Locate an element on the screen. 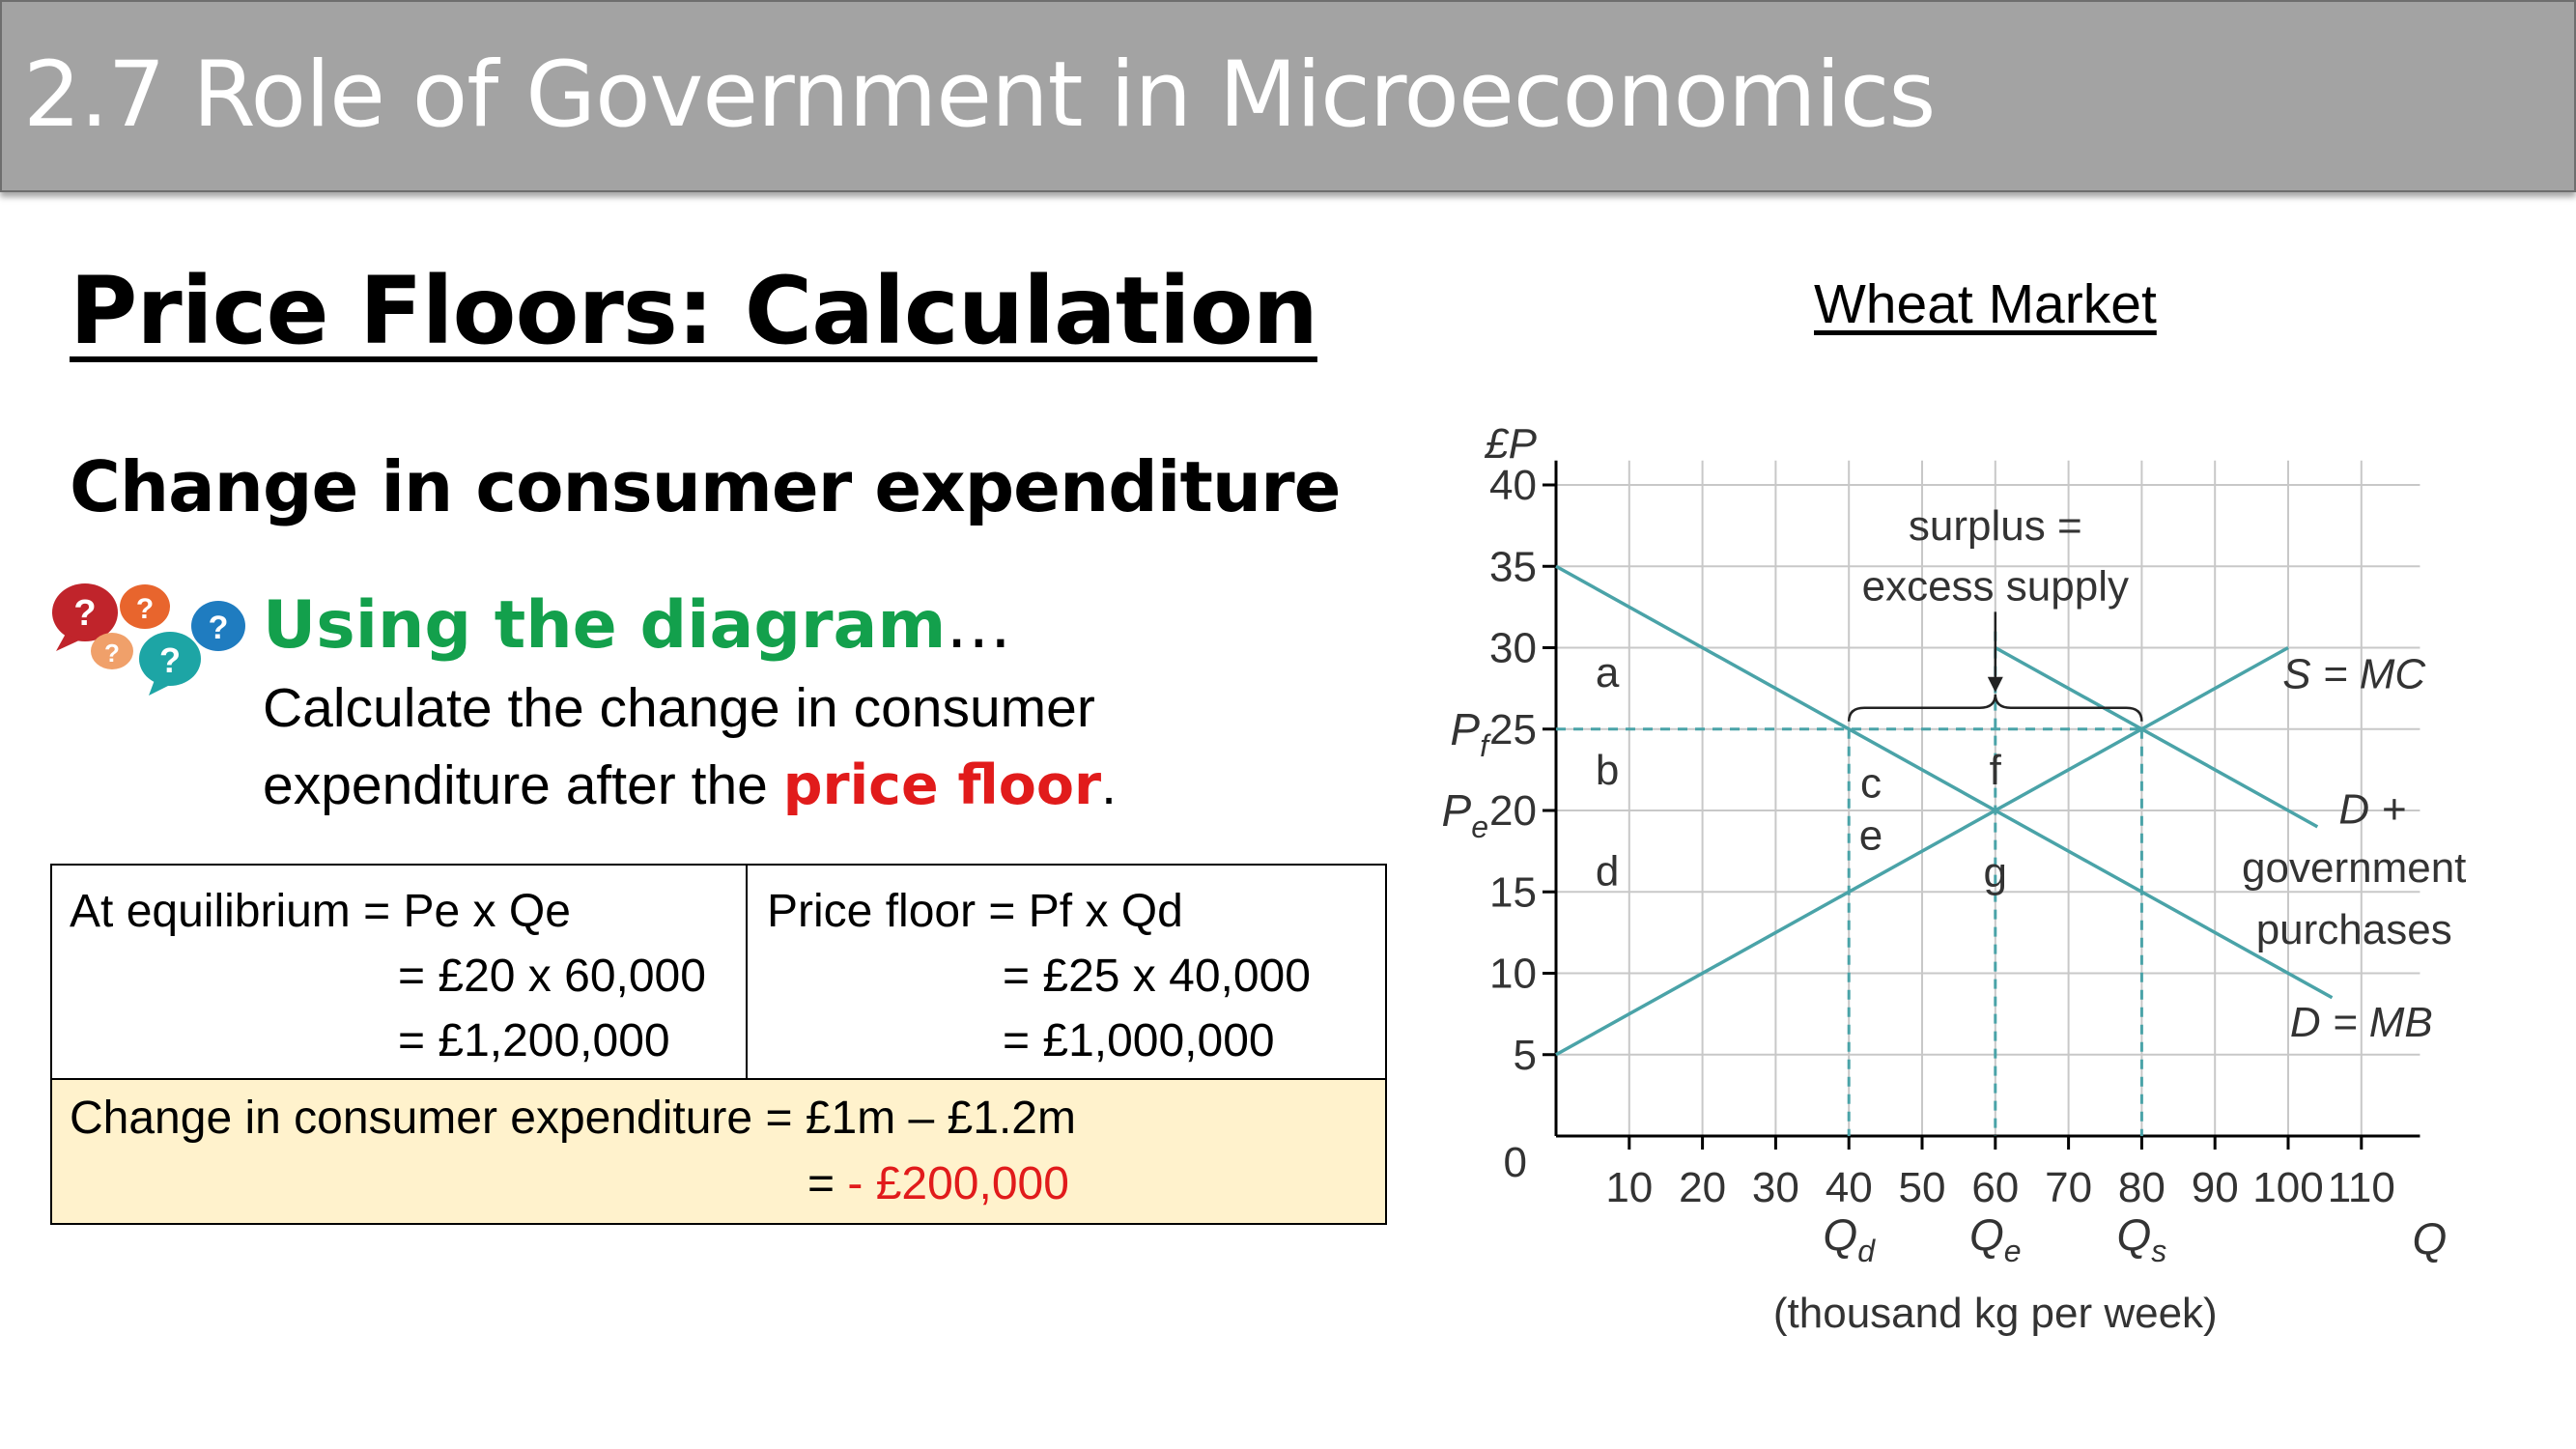 This screenshot has width=2576, height=1449. area-label-d: d is located at coordinates (1607, 871).